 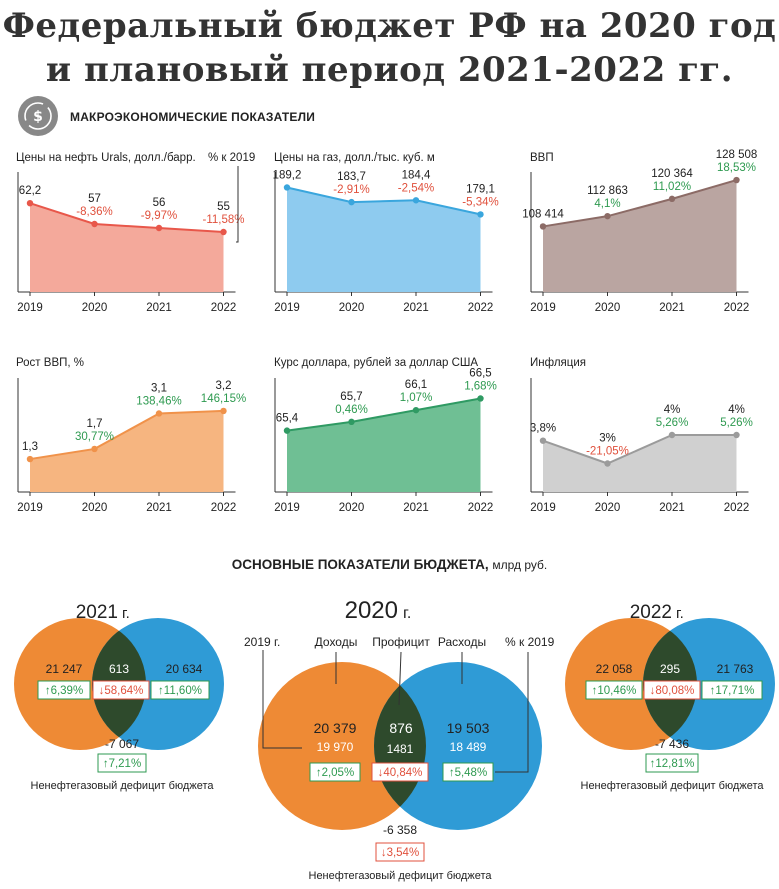 I want to click on chart-title-gdp: ВВП, so click(x=542, y=158).